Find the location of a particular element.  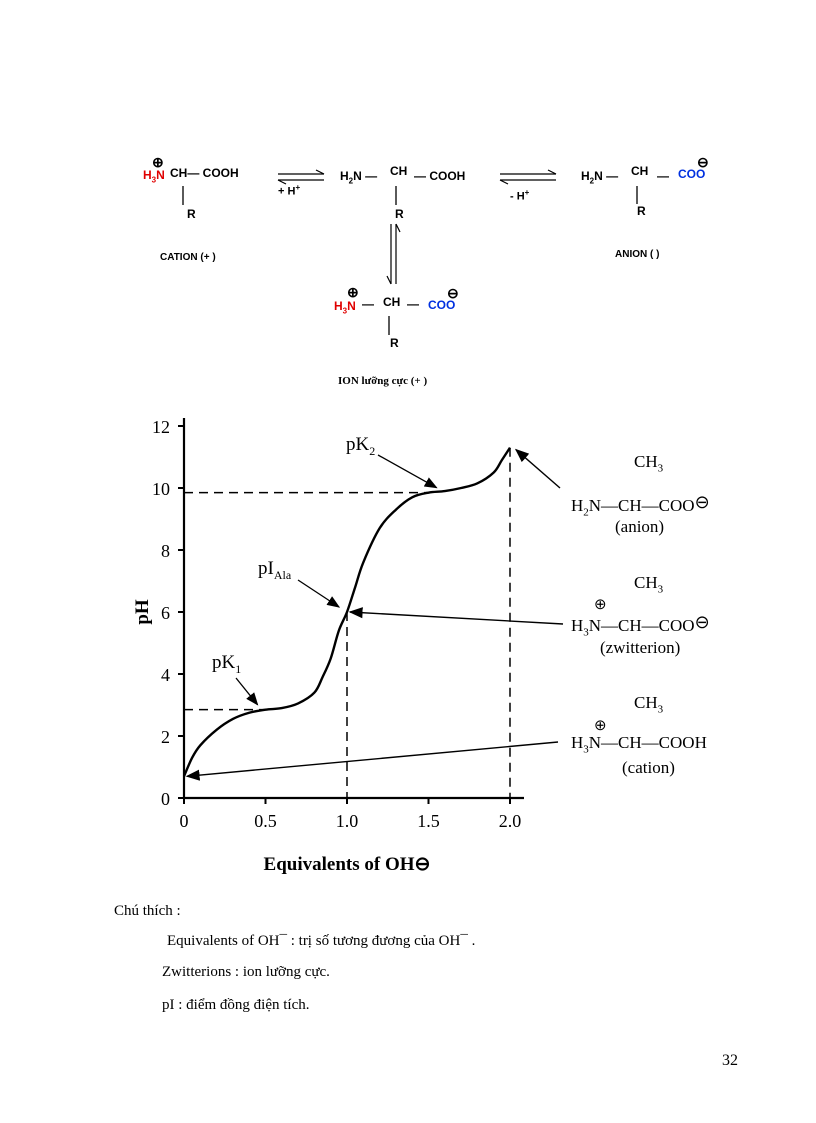

zwitter-top: CH3 is located at coordinates (649, 584).